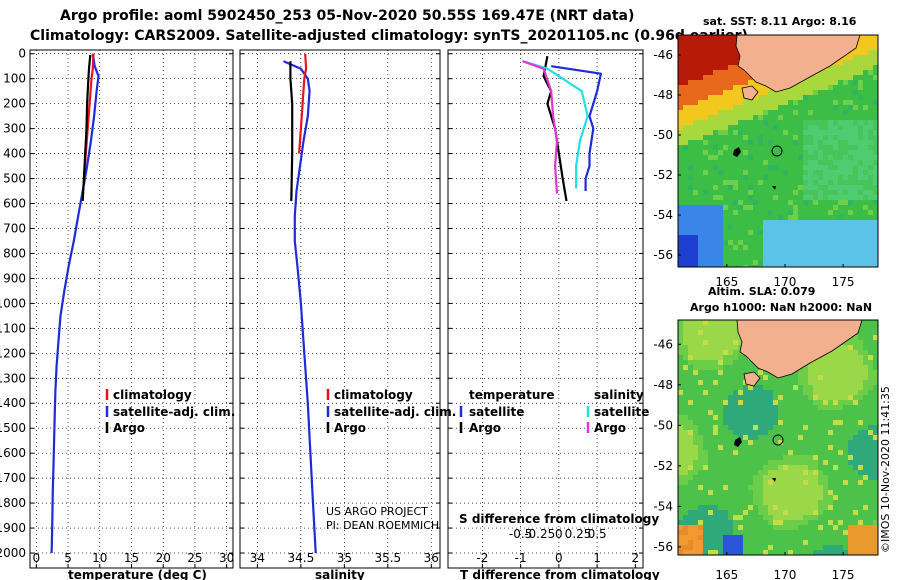 The image size is (900, 580). I want to click on depth-tick-label: 1200, so click(13, 353).